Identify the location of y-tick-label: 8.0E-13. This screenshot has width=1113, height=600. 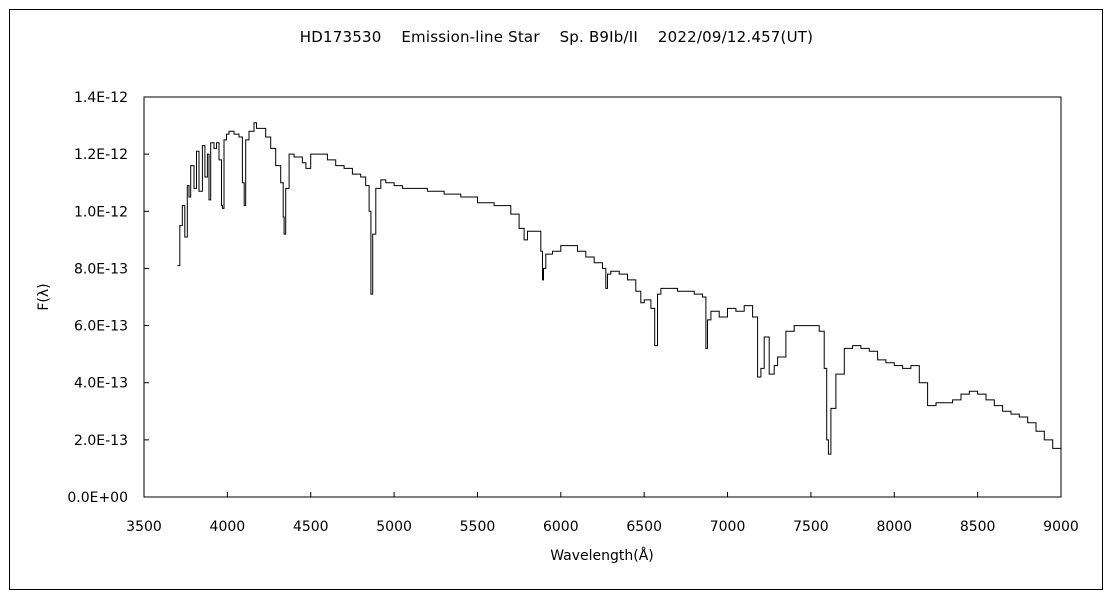
(101, 269).